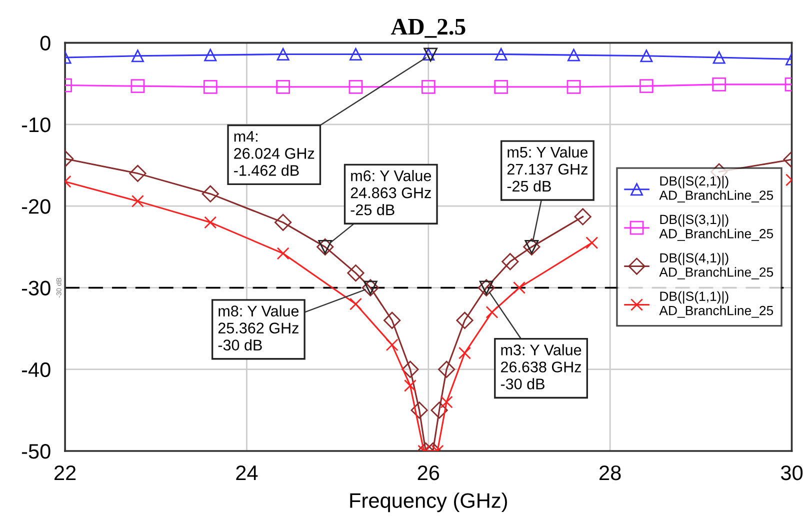 This screenshot has width=803, height=522. What do you see at coordinates (247, 472) in the screenshot?
I see `x-tick-label: 24` at bounding box center [247, 472].